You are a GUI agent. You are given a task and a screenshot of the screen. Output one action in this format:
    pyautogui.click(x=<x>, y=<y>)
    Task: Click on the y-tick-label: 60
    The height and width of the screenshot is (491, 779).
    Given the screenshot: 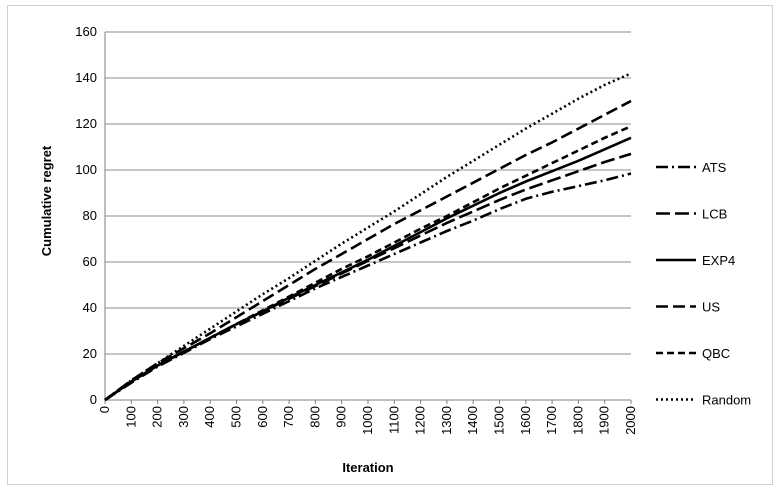 What is the action you would take?
    pyautogui.click(x=90, y=261)
    